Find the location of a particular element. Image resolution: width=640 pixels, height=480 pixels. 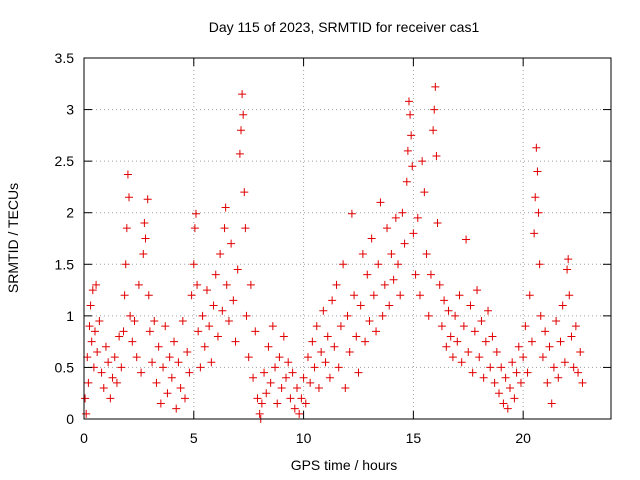

x-tick-label: 0 is located at coordinates (84, 438).